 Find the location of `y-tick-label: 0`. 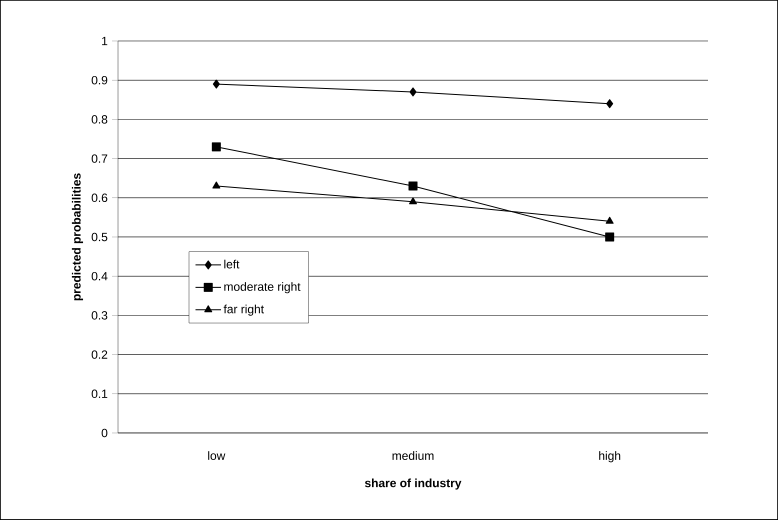

y-tick-label: 0 is located at coordinates (105, 433).